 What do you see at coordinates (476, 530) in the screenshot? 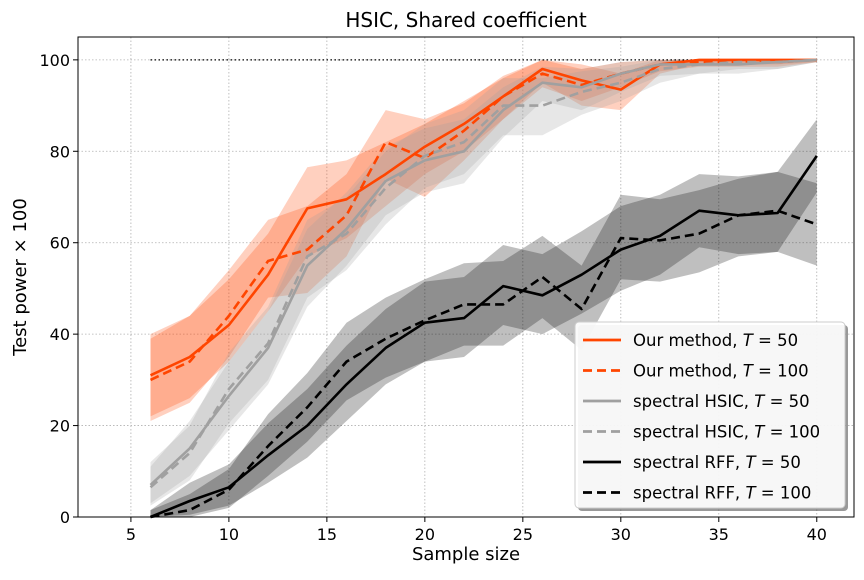
I see `x-axis-ticks: 5 10 15 20 25 30 35 40` at bounding box center [476, 530].